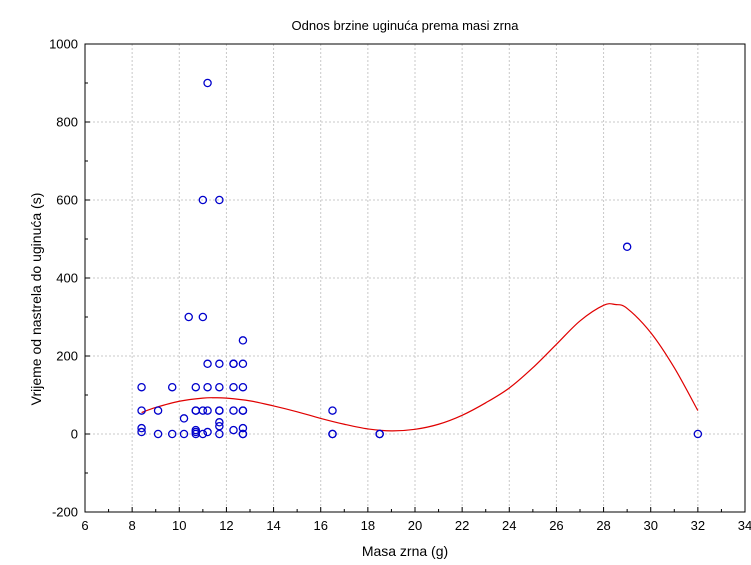 This screenshot has width=751, height=565. I want to click on y-tick-label: -200, so click(65, 512).